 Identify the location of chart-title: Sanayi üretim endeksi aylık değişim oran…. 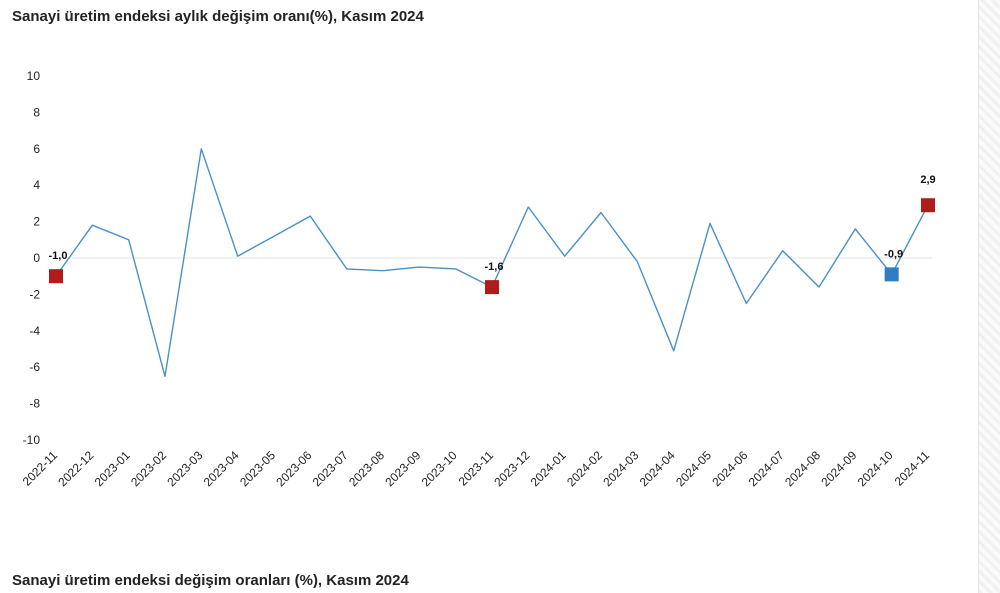
(218, 16).